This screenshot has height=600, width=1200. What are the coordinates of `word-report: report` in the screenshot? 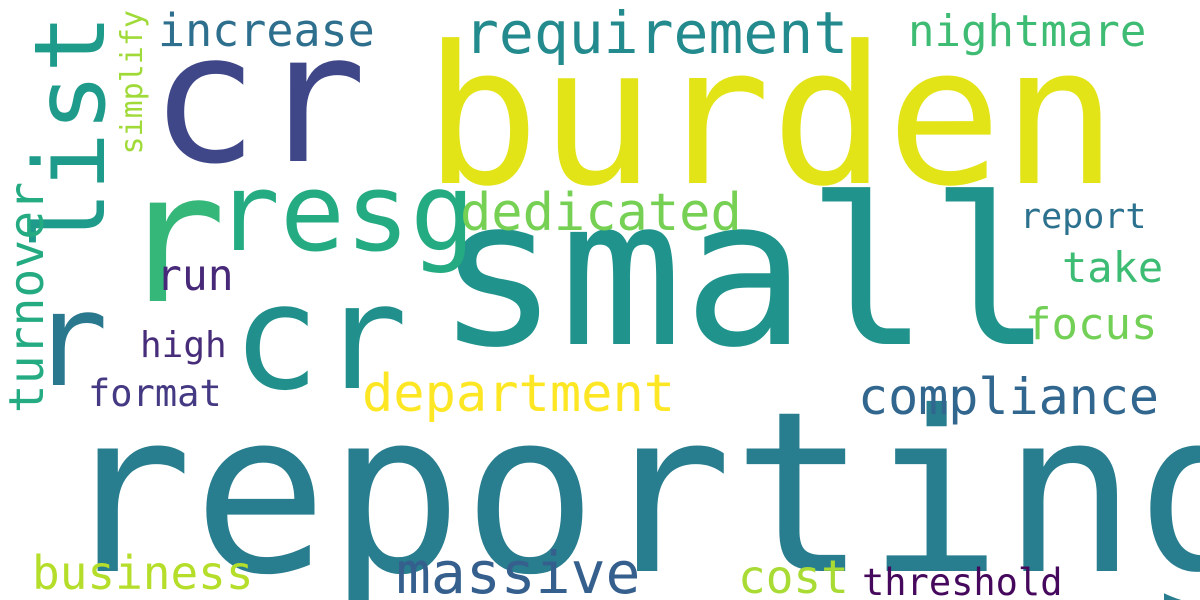 It's located at (1083, 217).